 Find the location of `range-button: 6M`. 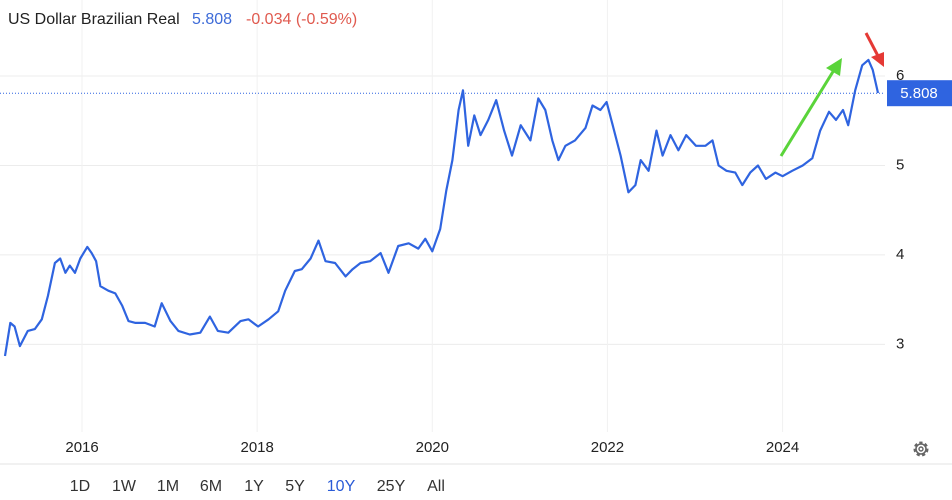

range-button: 6M is located at coordinates (211, 486).